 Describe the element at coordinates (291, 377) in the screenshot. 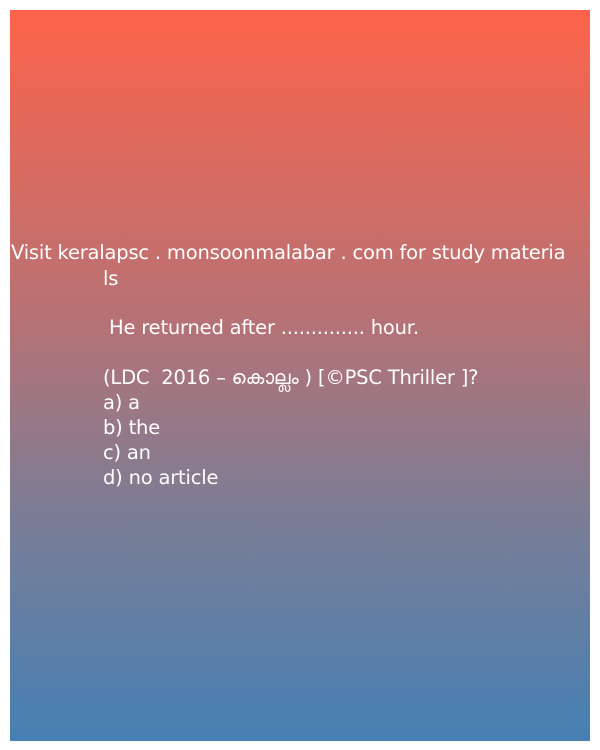

I see `question-source: (LDC 2016 – കൊല്ലം ) [©PSC Thriller ]?` at that location.